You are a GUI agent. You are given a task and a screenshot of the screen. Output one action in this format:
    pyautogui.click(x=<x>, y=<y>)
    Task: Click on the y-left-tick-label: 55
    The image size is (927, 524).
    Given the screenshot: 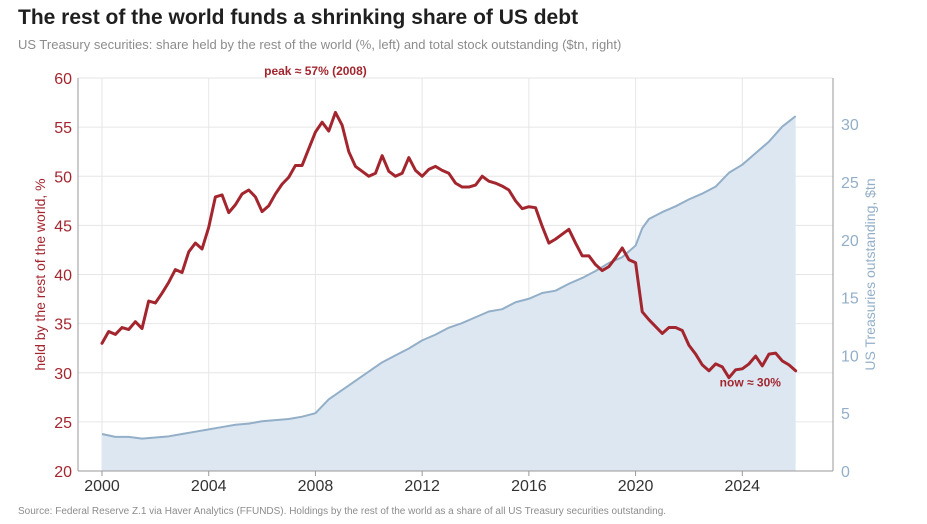 What is the action you would take?
    pyautogui.click(x=63, y=128)
    